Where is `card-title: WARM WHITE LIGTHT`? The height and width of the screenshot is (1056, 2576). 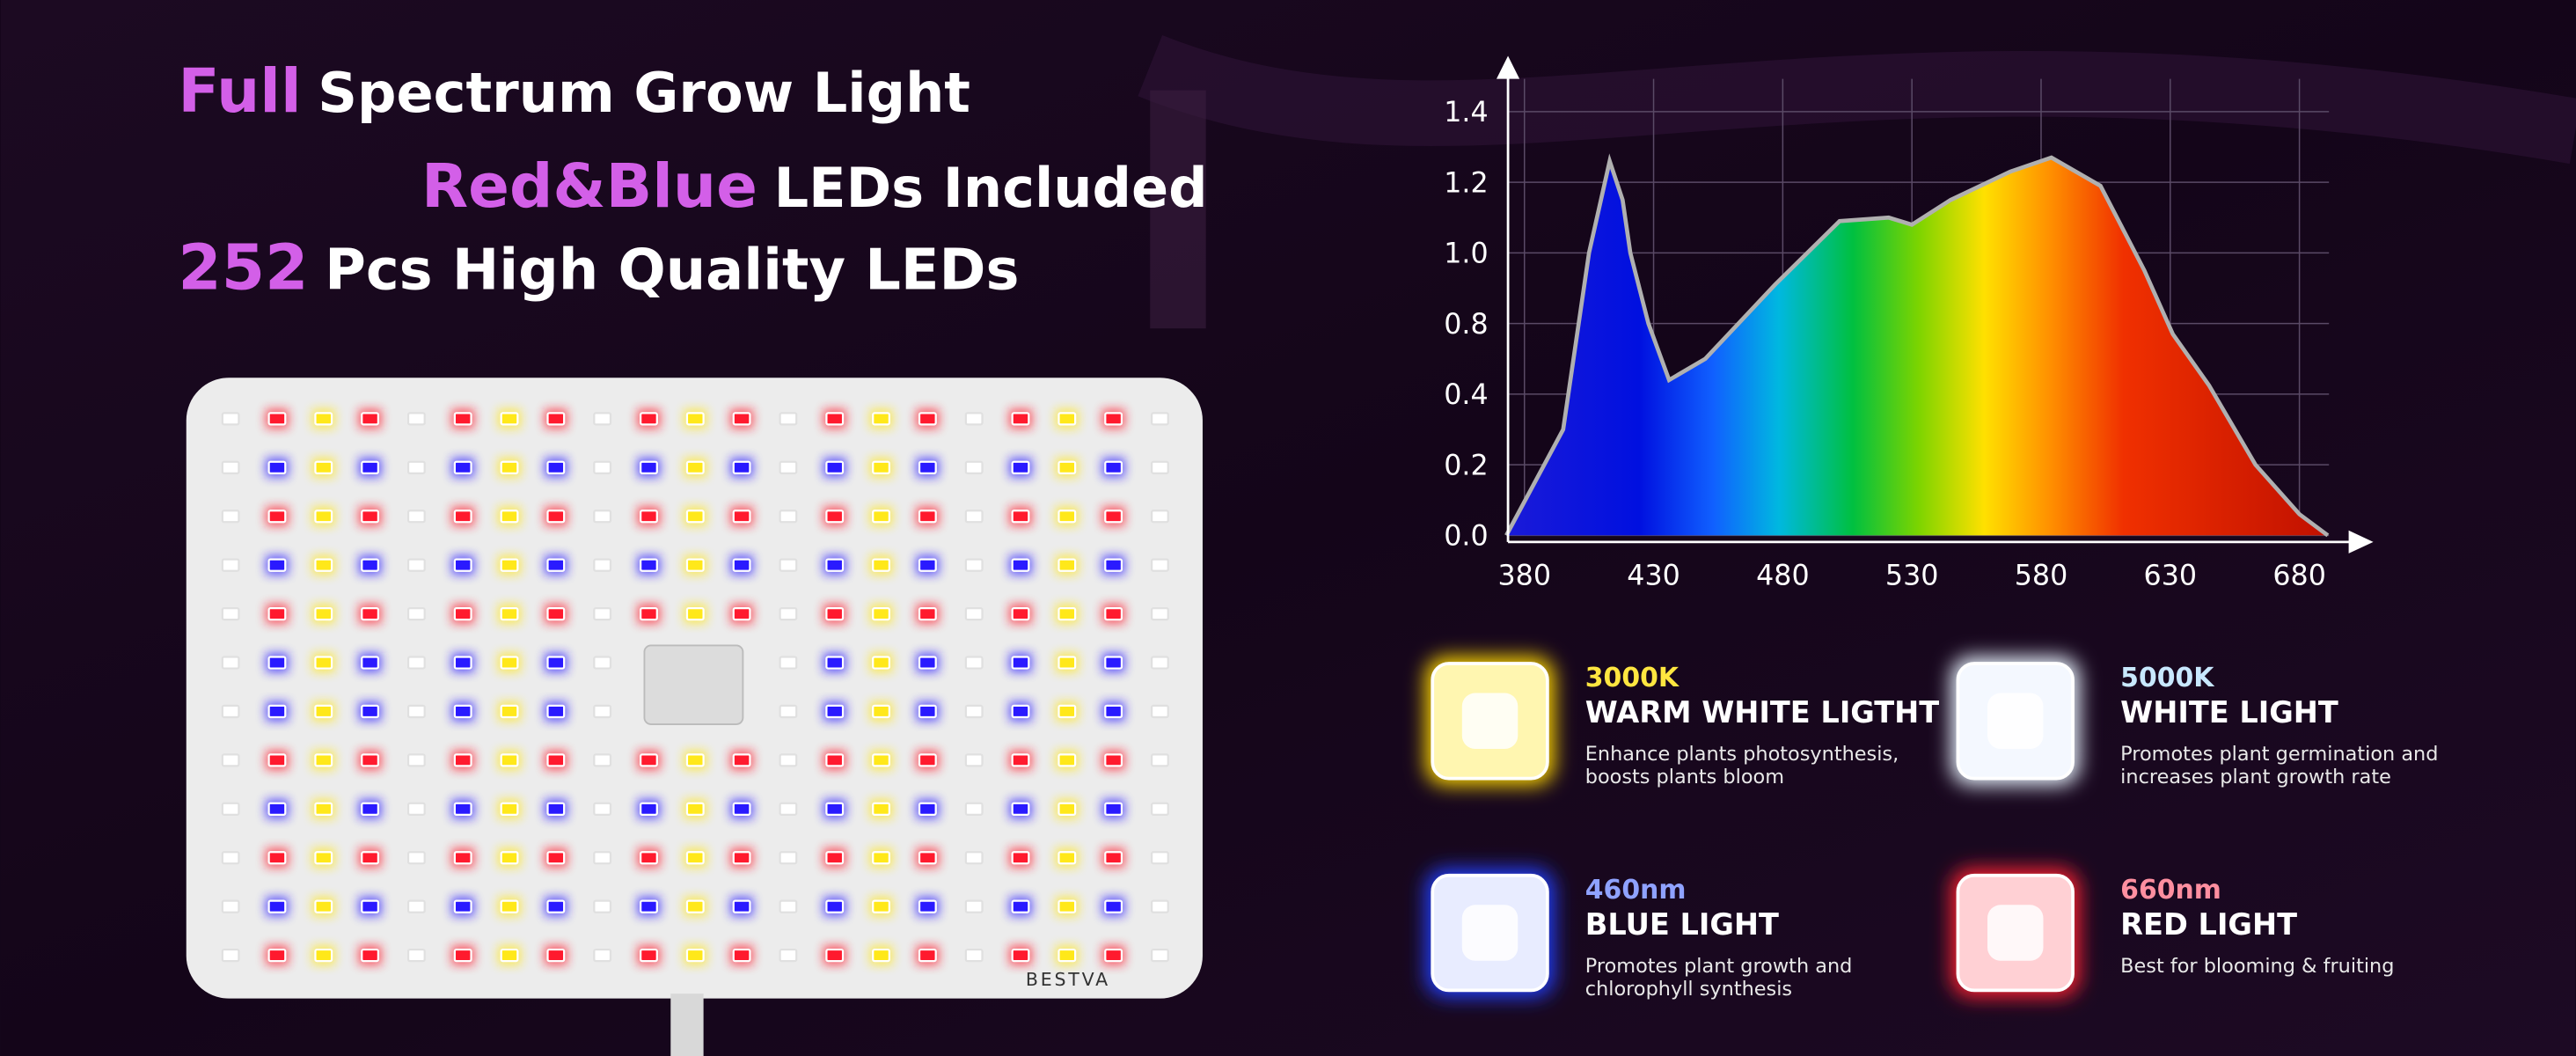
card-title: WARM WHITE LIGTHT is located at coordinates (1762, 713).